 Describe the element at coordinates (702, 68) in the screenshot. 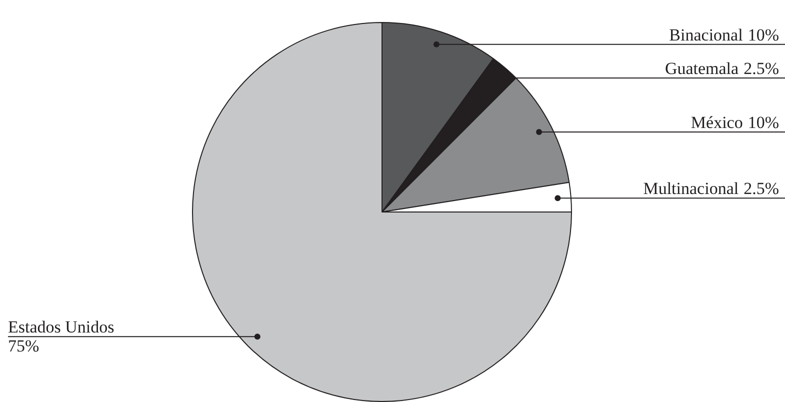

I see `slice-label: Guatemala` at that location.